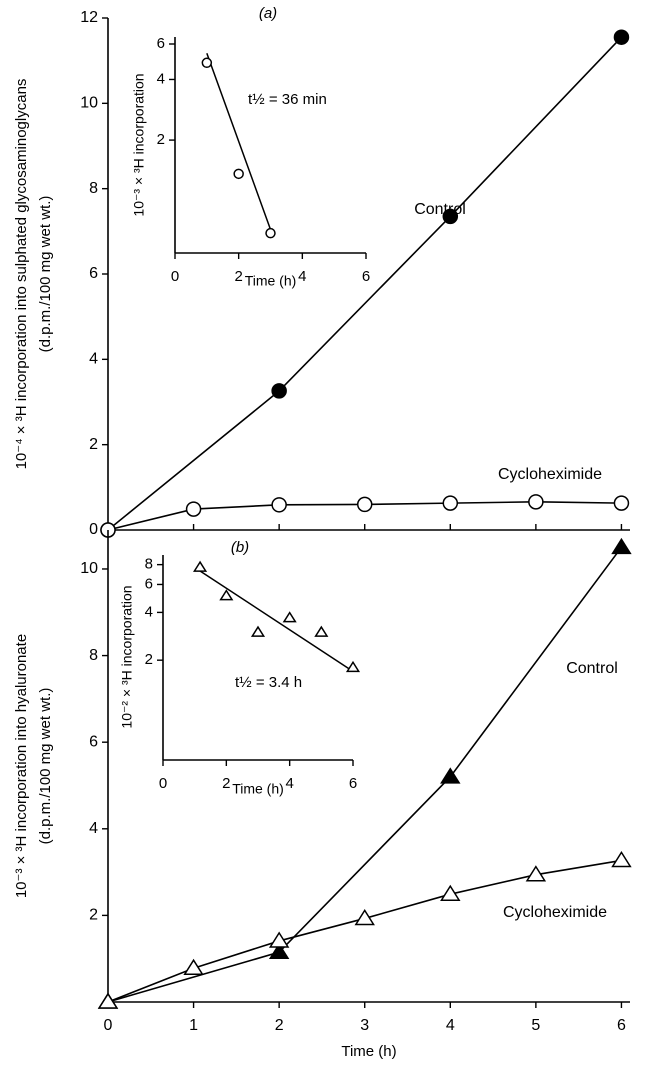  Describe the element at coordinates (93, 529) in the screenshot. I see `y-tick-label: 0` at that location.